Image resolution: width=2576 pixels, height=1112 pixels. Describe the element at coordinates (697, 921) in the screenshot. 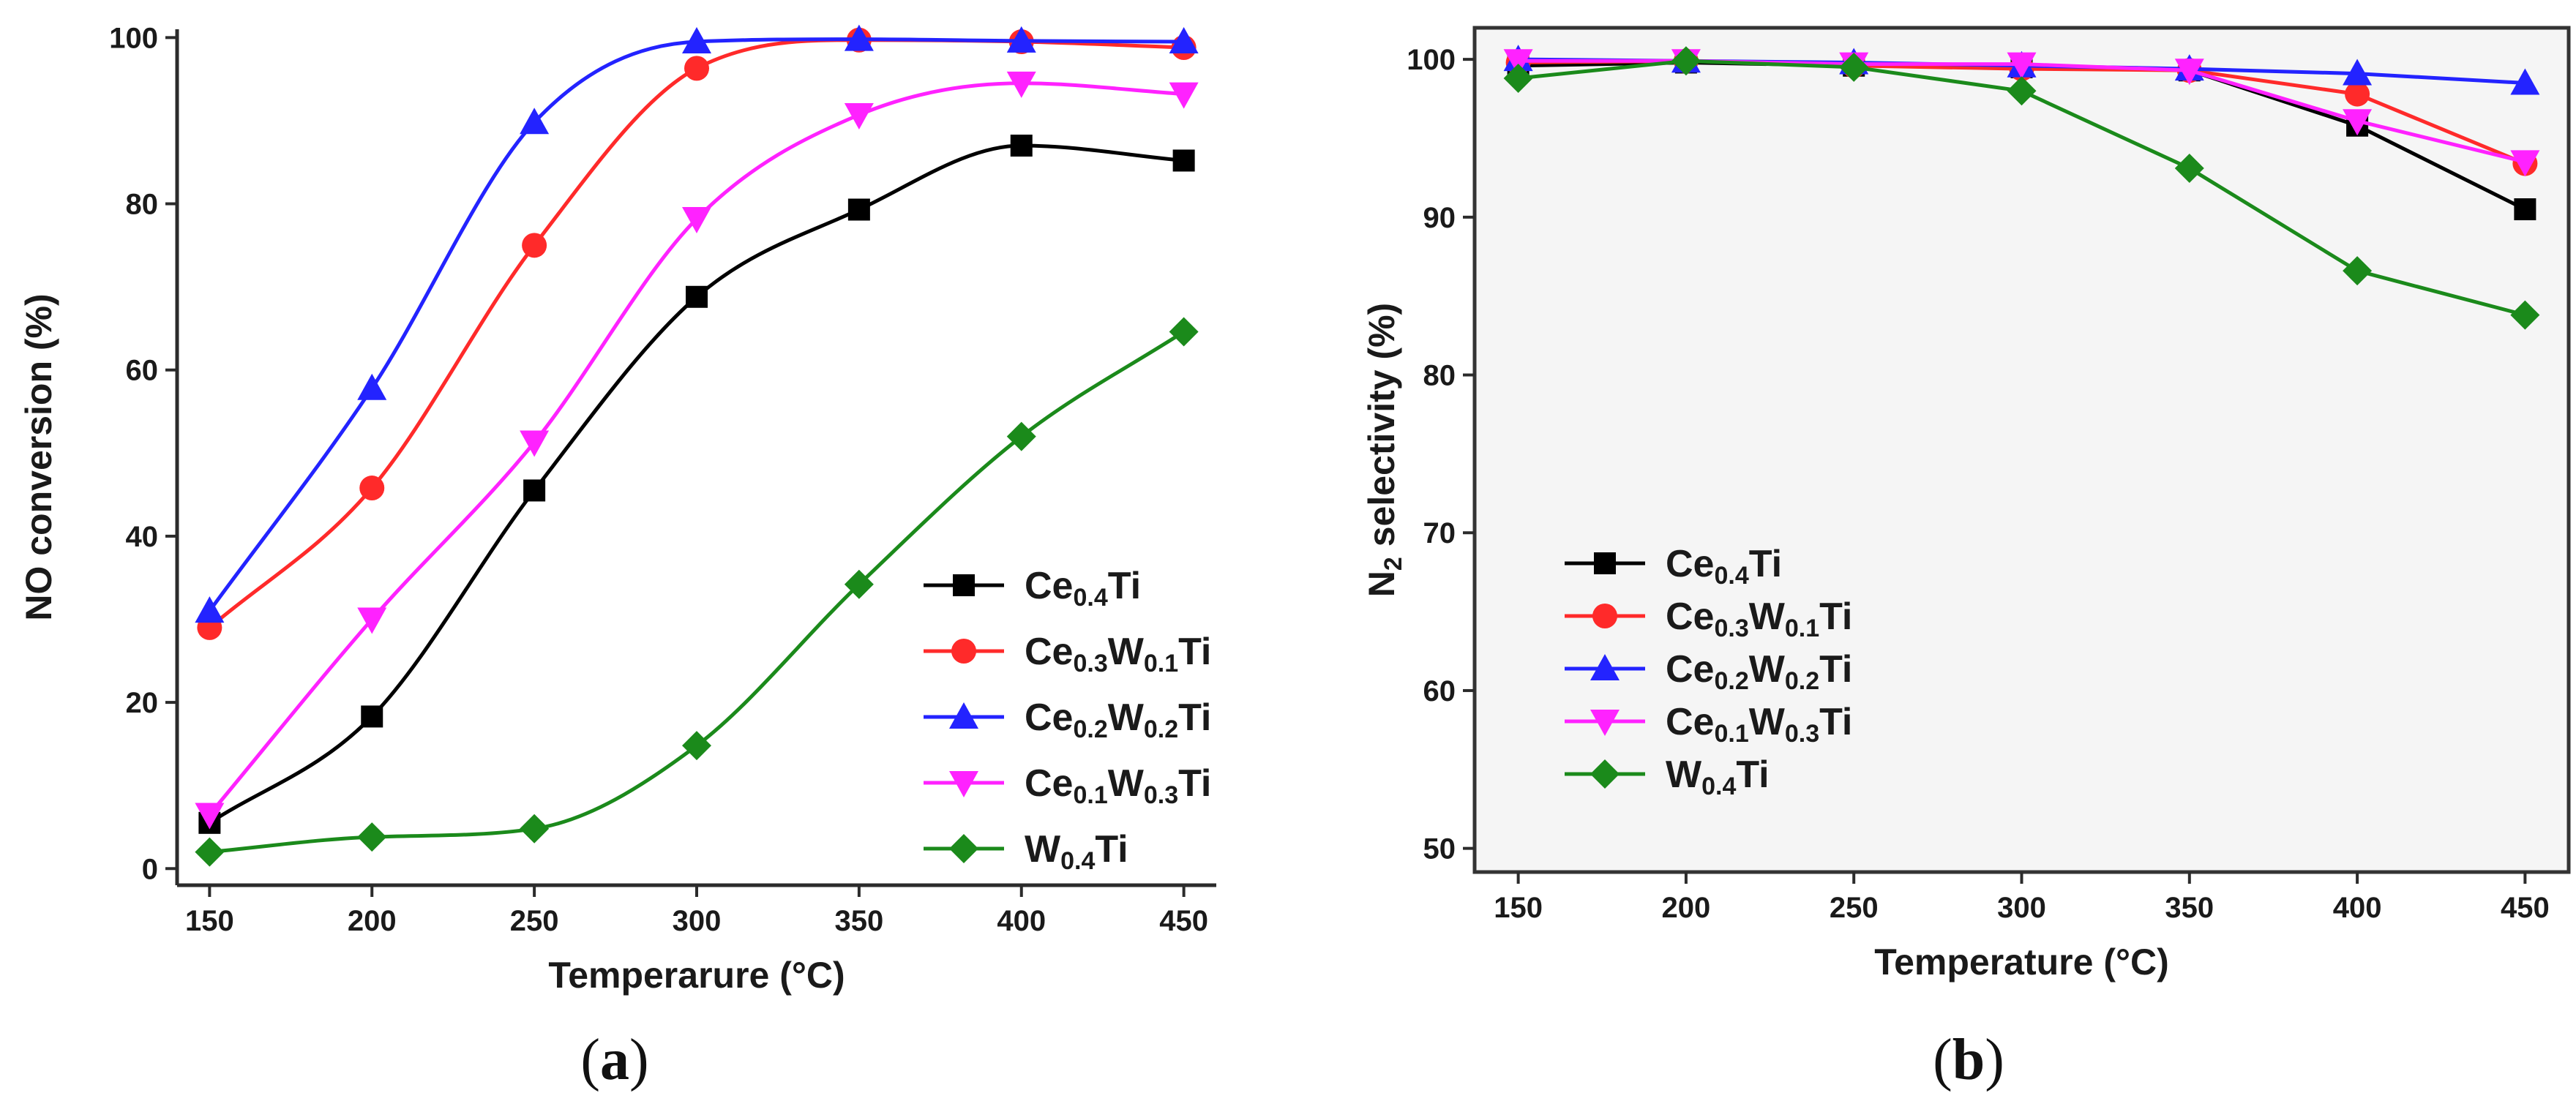

I see `x-tick-label: 300` at that location.